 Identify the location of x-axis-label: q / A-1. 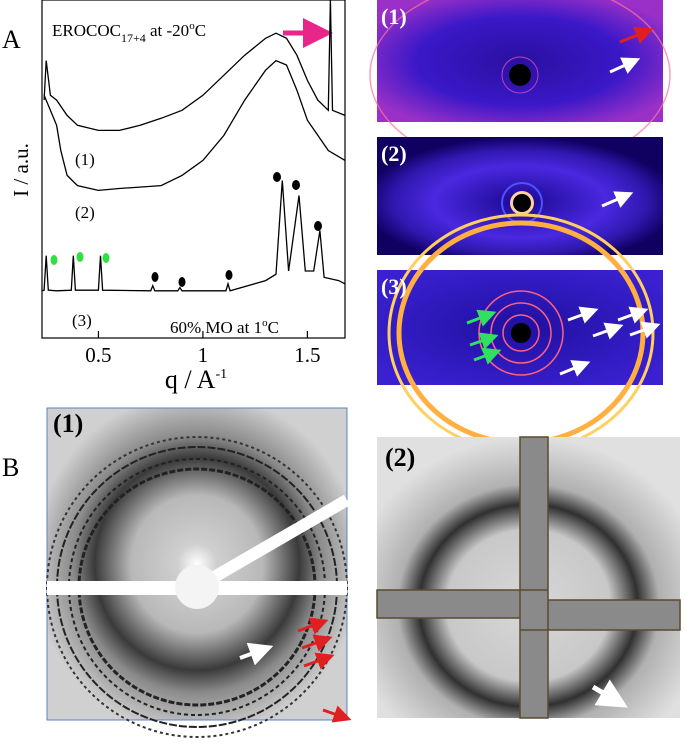
(196, 379).